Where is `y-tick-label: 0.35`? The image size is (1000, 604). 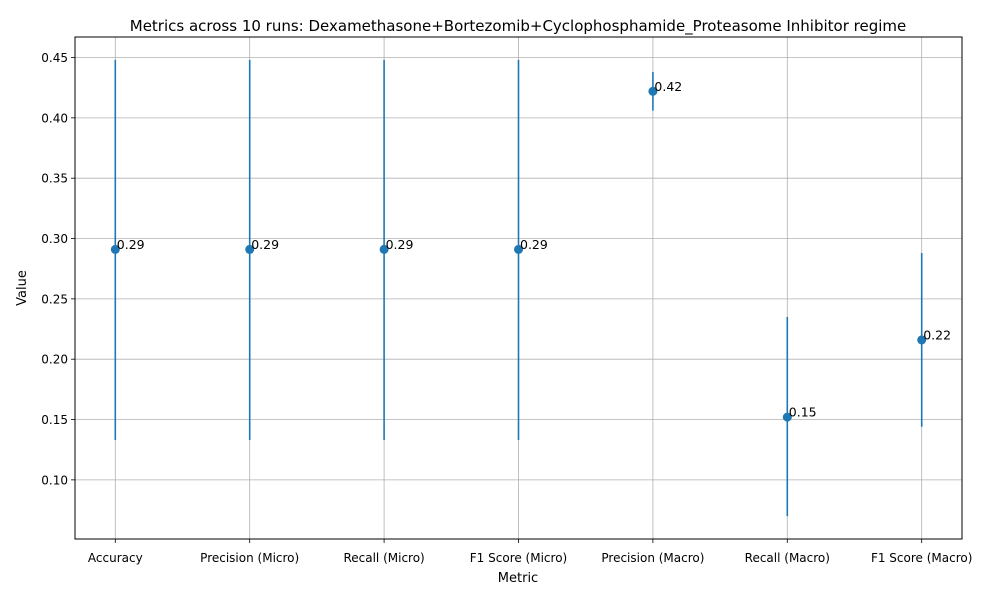
y-tick-label: 0.35 is located at coordinates (54, 179).